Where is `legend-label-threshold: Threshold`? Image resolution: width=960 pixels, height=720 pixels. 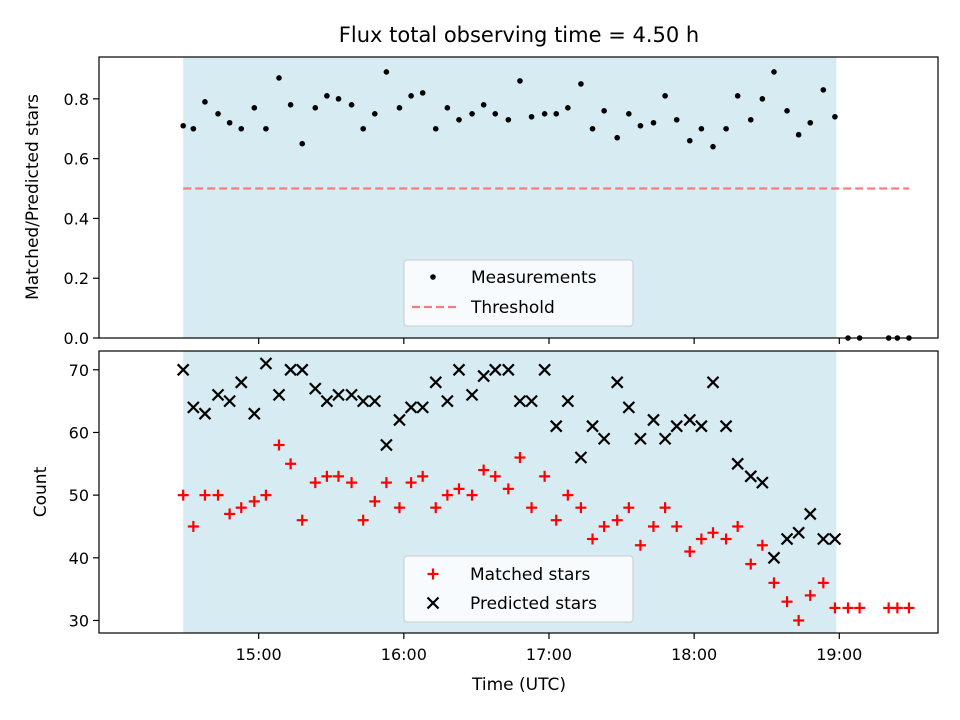
legend-label-threshold: Threshold is located at coordinates (512, 308).